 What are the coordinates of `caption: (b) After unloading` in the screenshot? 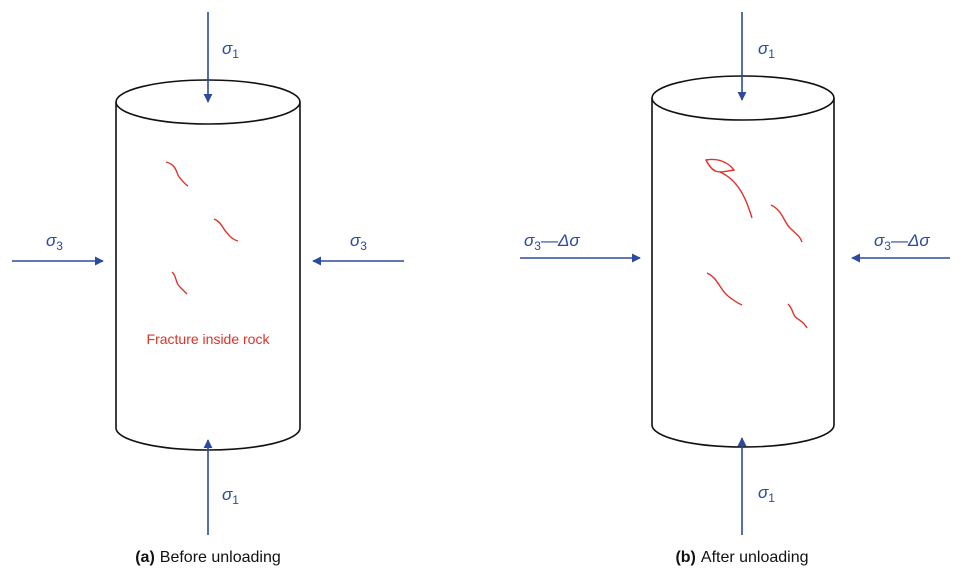 It's located at (741, 557).